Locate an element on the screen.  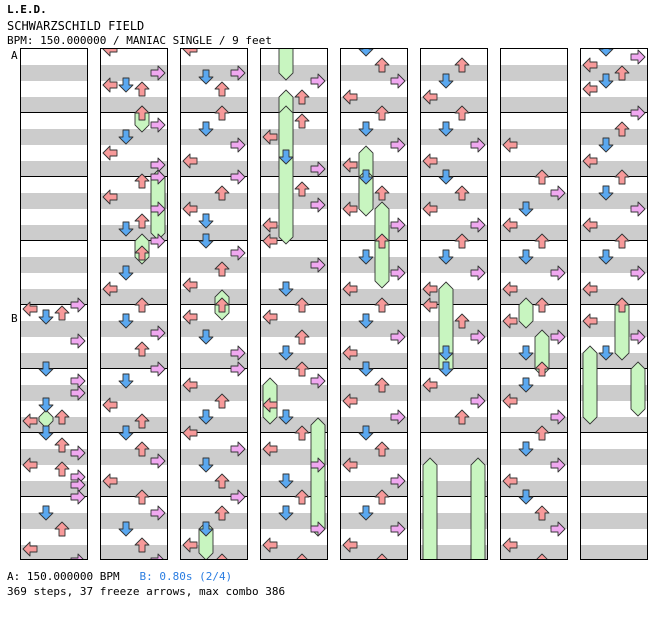
song-title: SCHWARZSCHILD FIELD is located at coordinates (76, 26).